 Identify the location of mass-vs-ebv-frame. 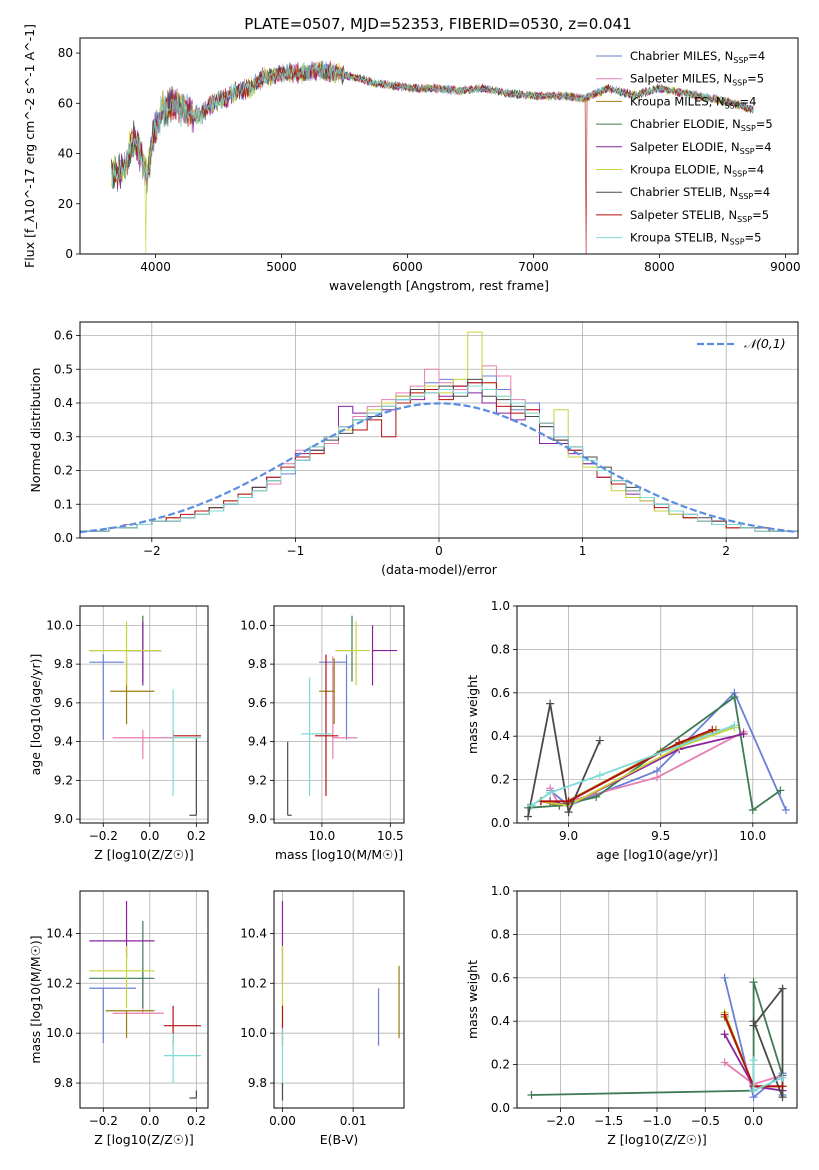
(339, 999).